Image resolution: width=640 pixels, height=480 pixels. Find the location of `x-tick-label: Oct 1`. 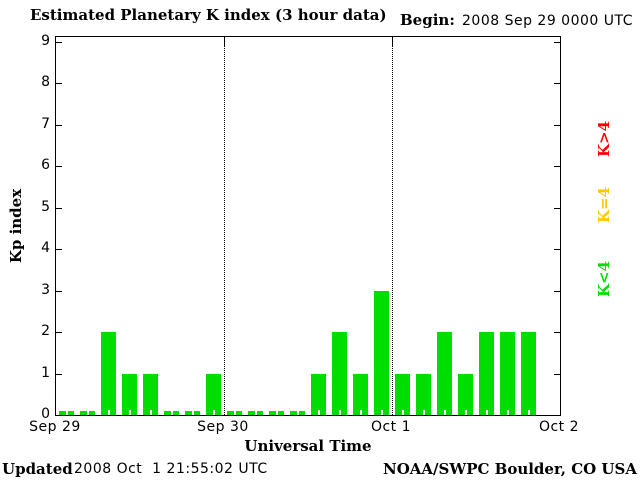

x-tick-label: Oct 1 is located at coordinates (391, 427).